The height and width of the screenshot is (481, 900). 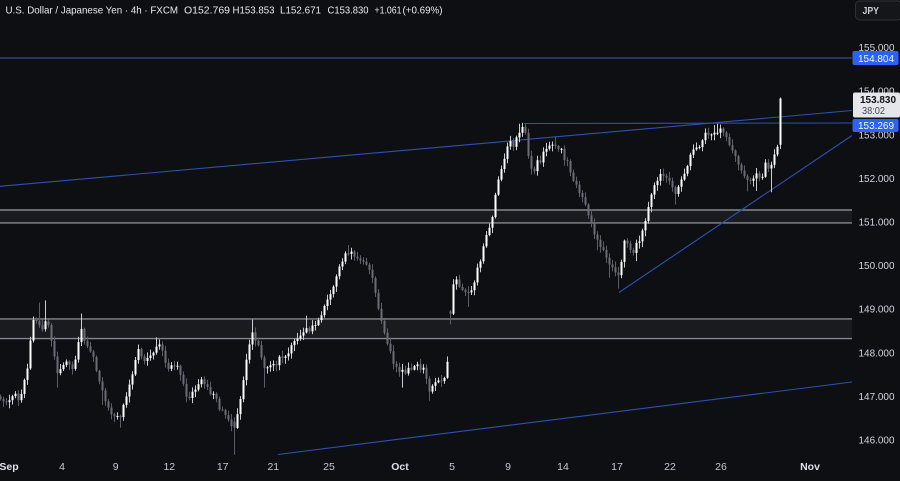 I want to click on svg-text: O152.769, so click(x=207, y=11).